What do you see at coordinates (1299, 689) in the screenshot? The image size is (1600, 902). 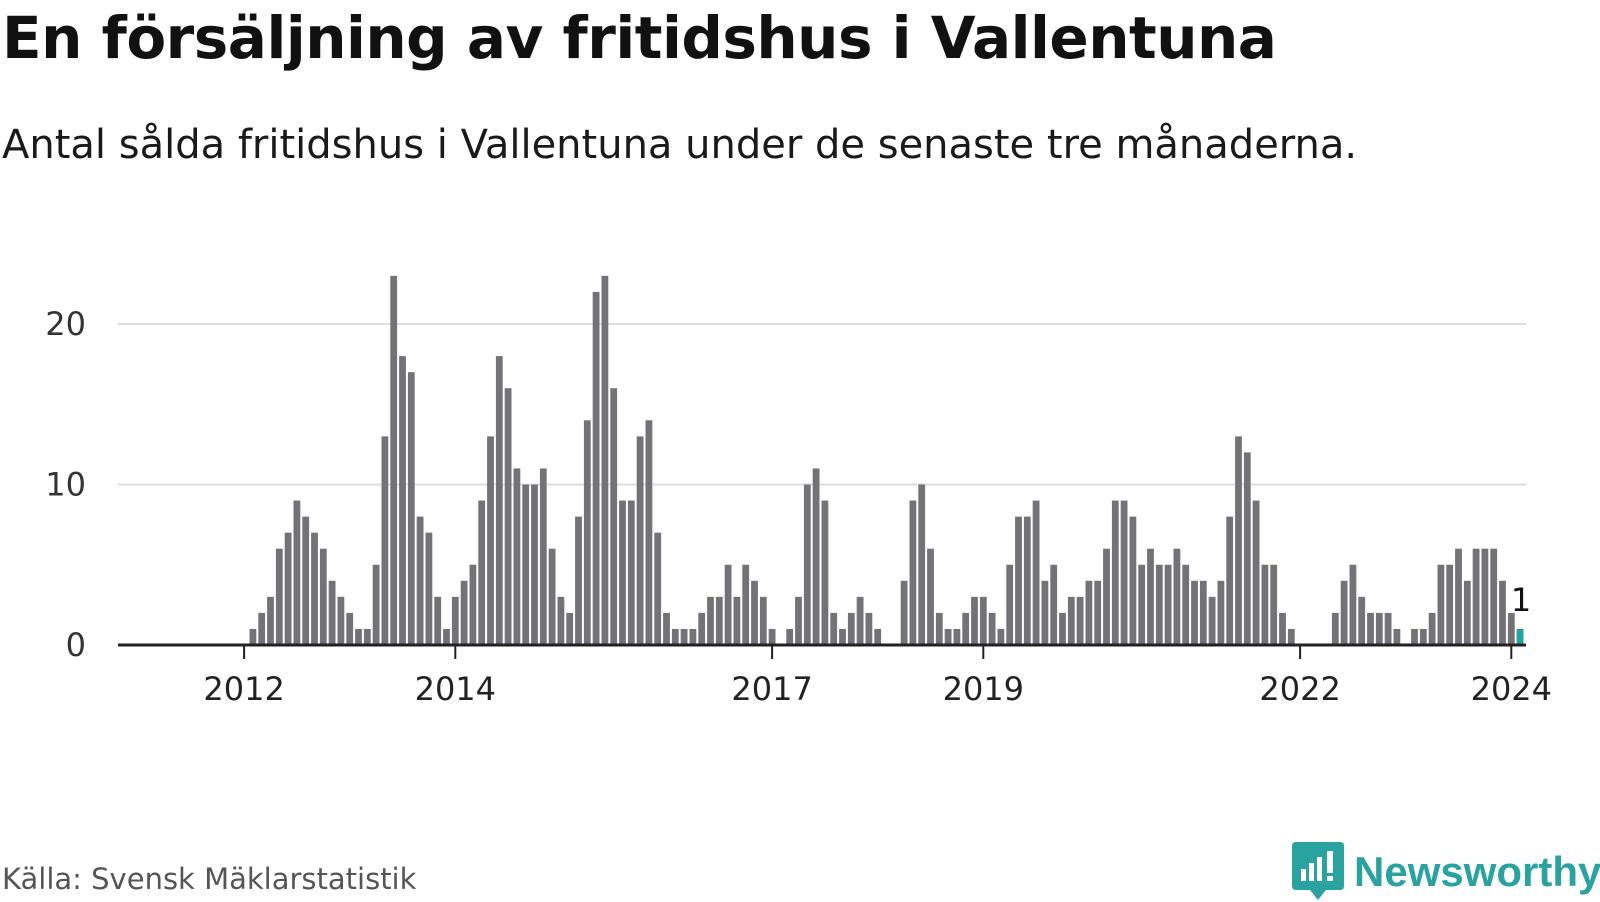 I see `x-tick-label-2022: 2022` at bounding box center [1299, 689].